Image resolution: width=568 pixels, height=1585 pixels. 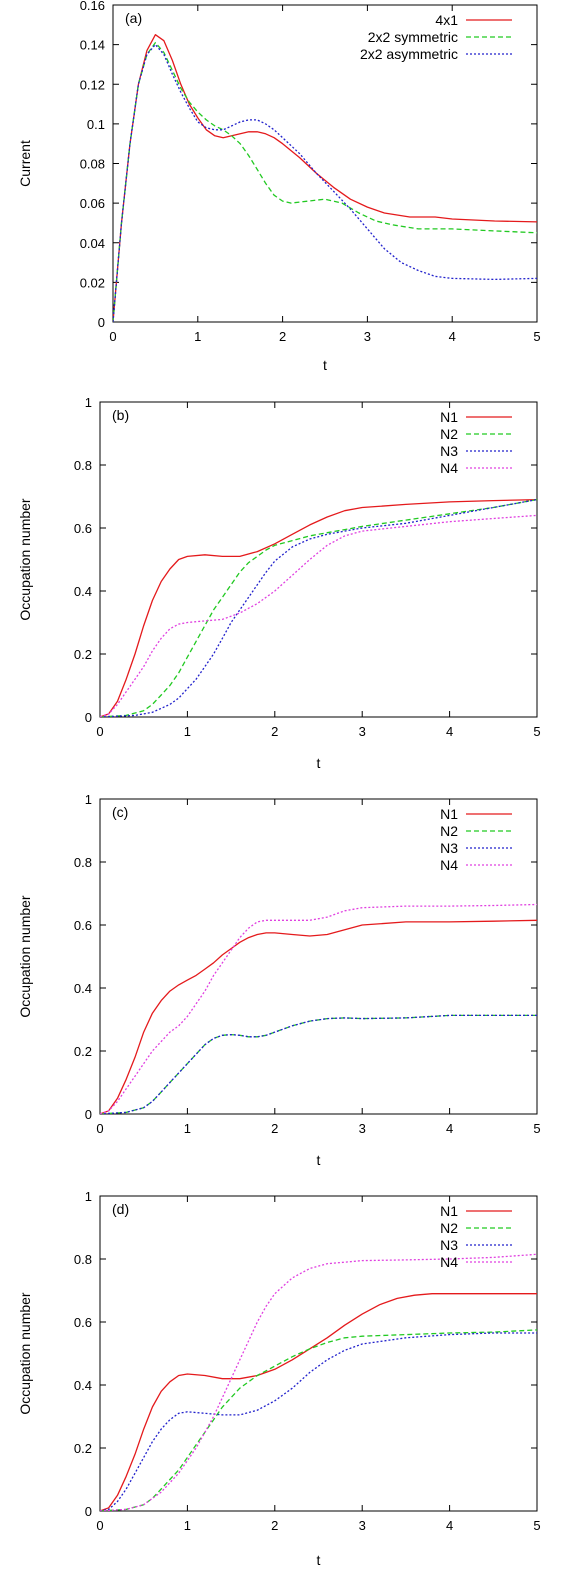 I want to click on y-tick-label: 0.04, so click(x=92, y=243).